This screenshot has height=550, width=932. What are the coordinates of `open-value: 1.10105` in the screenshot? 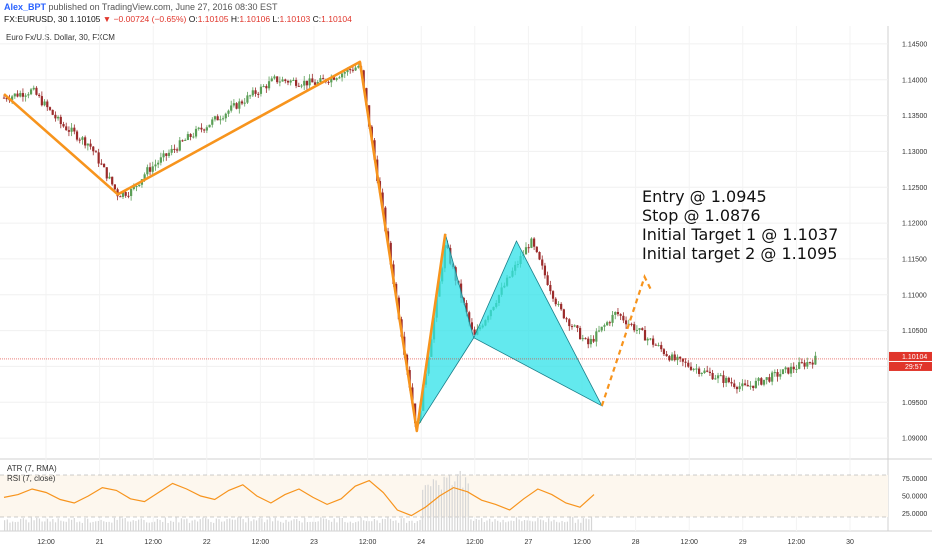 It's located at (213, 19).